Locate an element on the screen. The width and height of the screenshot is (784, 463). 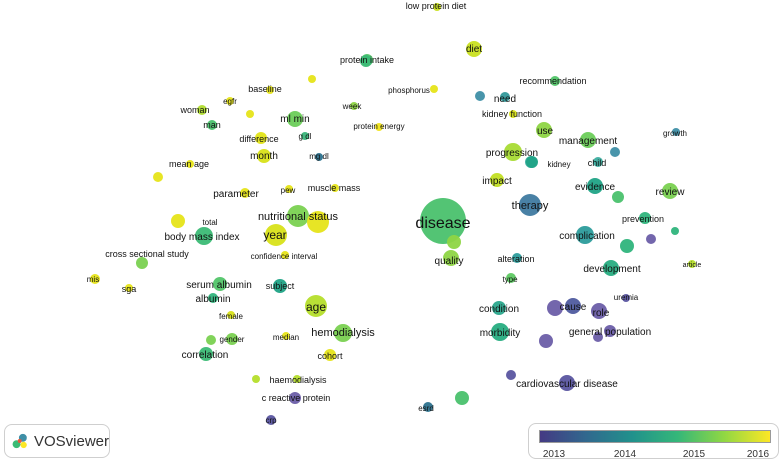
node-label: evidence is located at coordinates (595, 187).